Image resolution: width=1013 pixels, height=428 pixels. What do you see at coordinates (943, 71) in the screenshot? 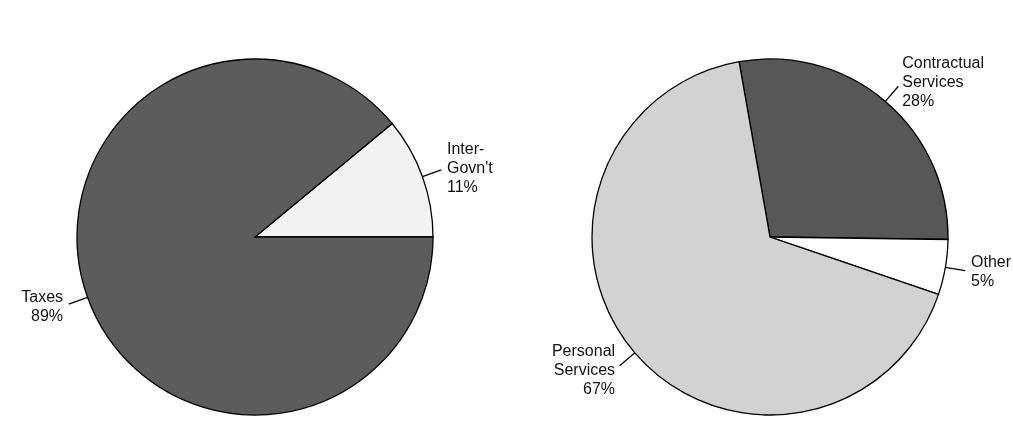
I see `slice-label: Contractual Services` at bounding box center [943, 71].